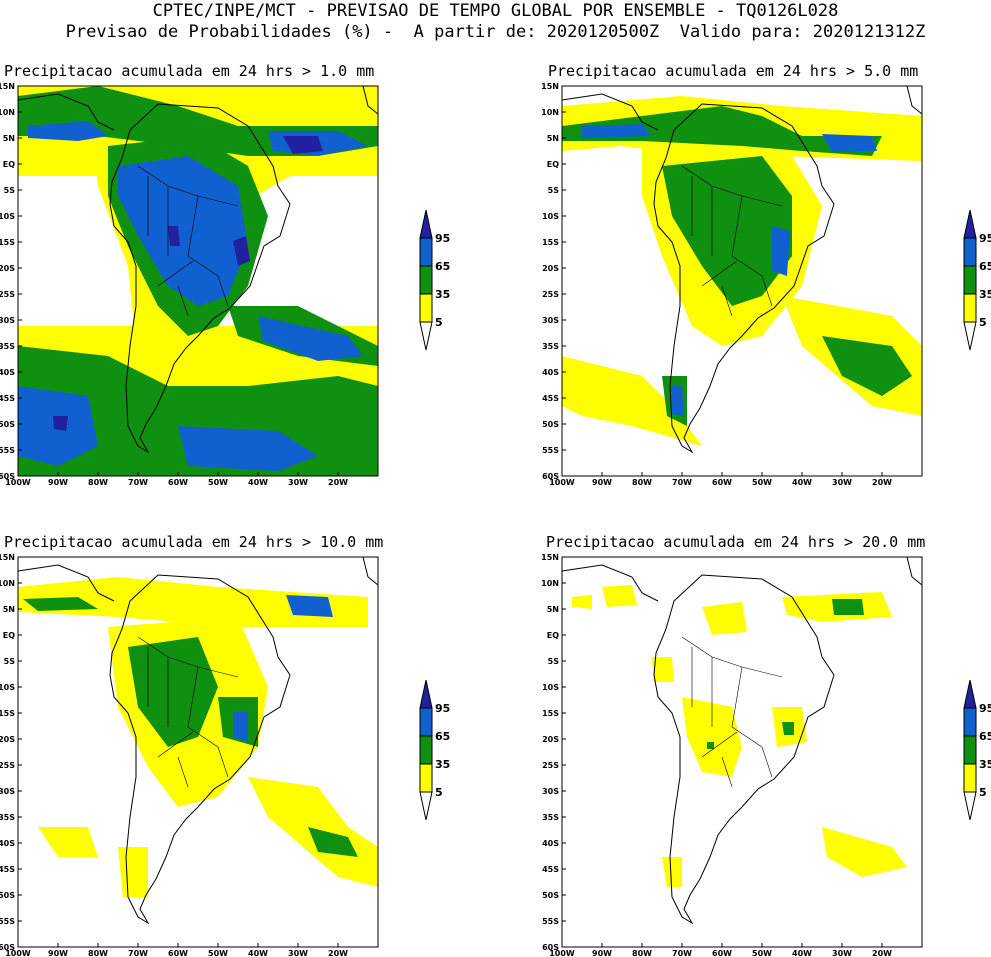 Image resolution: width=991 pixels, height=957 pixels. I want to click on colorbar-1-svg: 95 65 35 5, so click(434, 280).